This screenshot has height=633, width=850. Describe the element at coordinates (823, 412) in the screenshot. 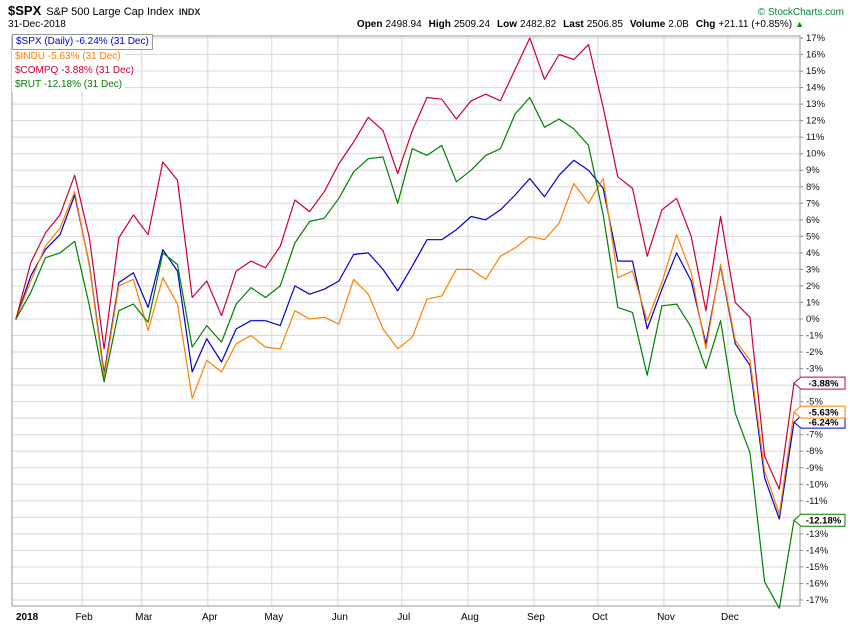

I see `price-tag-label: -5.63%` at that location.